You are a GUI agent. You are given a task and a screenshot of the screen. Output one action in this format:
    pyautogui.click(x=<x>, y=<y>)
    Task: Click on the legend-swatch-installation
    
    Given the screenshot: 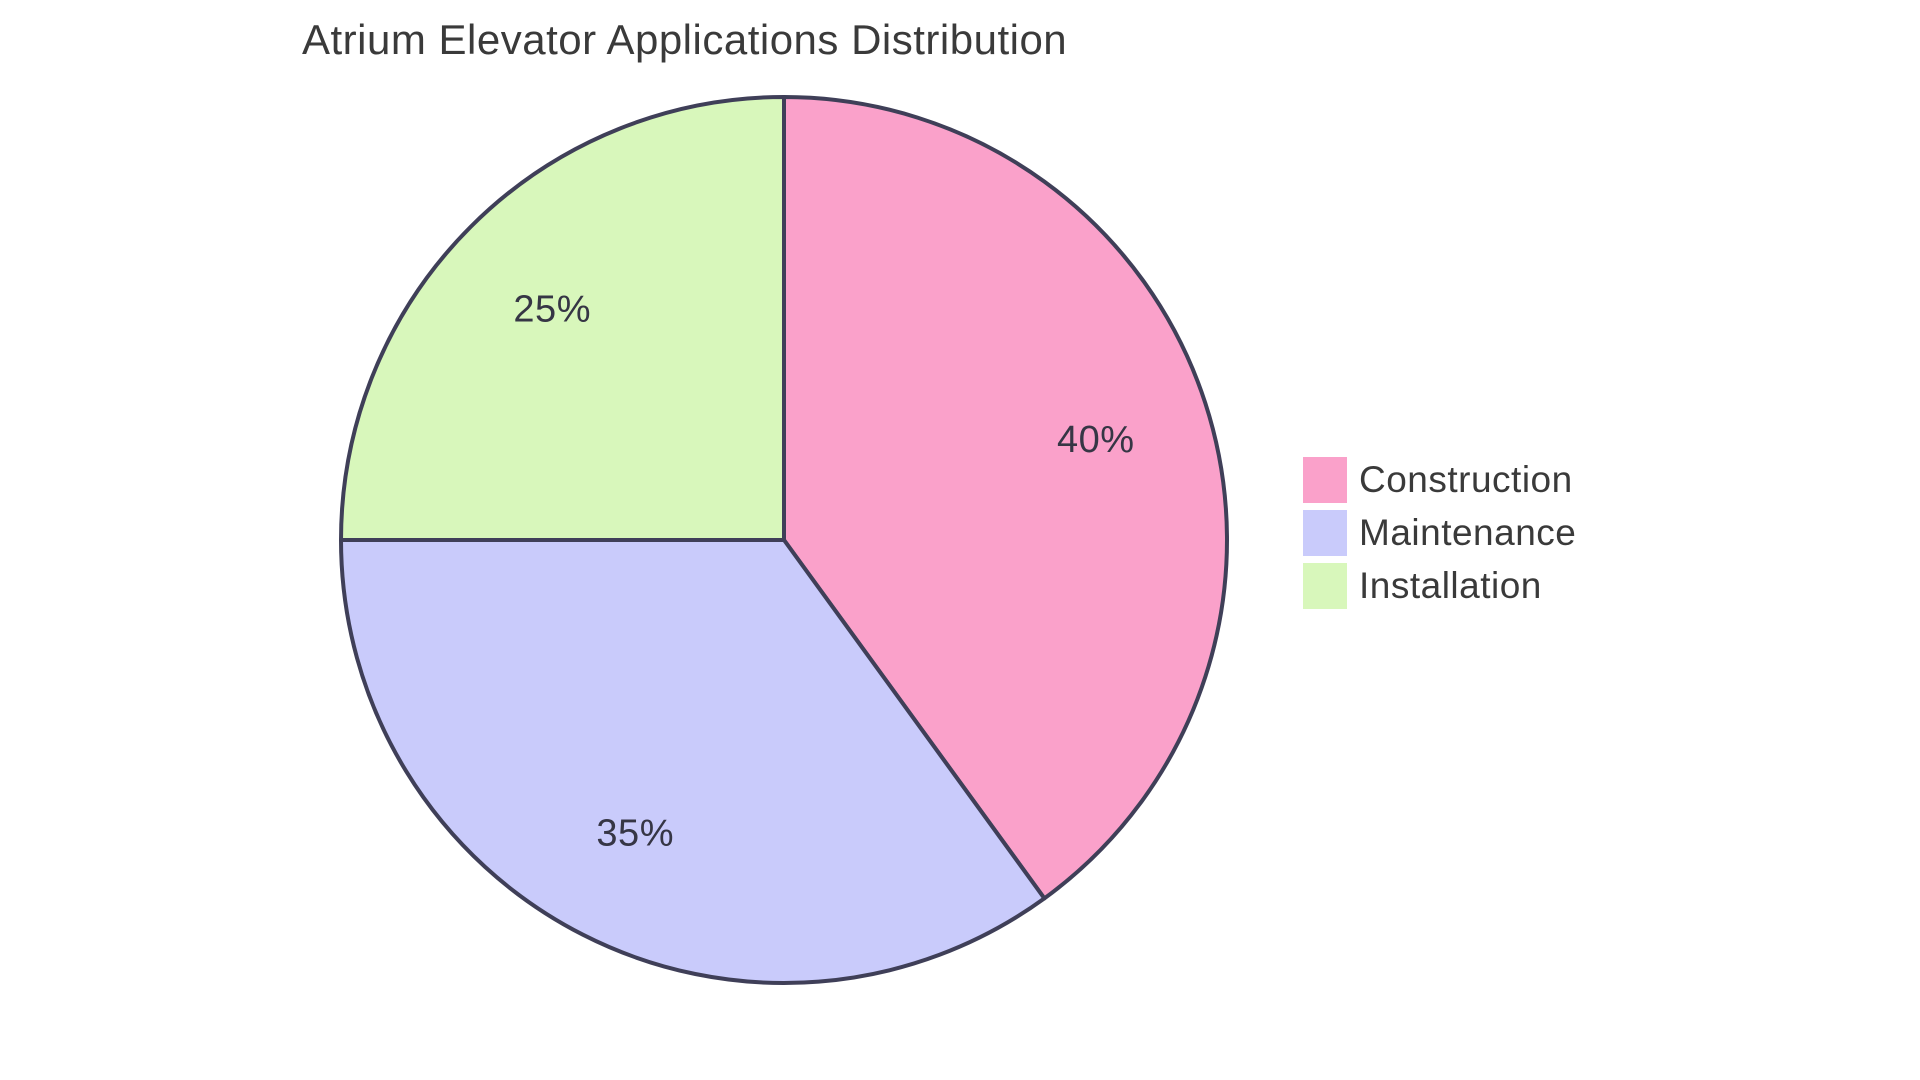 What is the action you would take?
    pyautogui.click(x=1325, y=586)
    